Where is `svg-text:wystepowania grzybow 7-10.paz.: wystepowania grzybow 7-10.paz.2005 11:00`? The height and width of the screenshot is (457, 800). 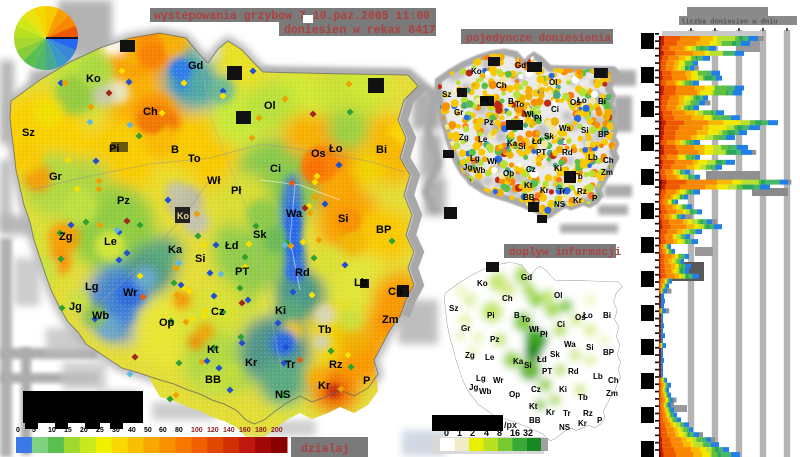 svg-text:wystepowania grzybow 7-10.paz.: wystepowania grzybow 7-10.paz.2005 11:00 is located at coordinates (292, 16).